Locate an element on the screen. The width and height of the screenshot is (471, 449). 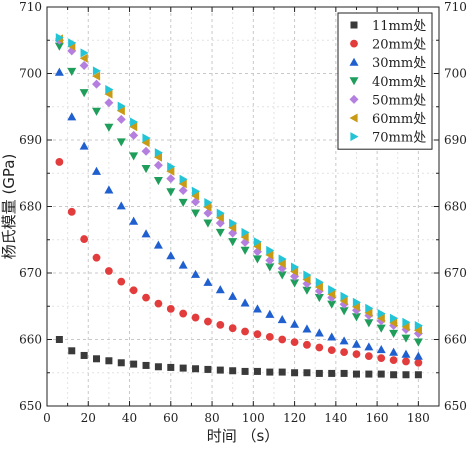
x-tick-label: 140 is located at coordinates (335, 418).